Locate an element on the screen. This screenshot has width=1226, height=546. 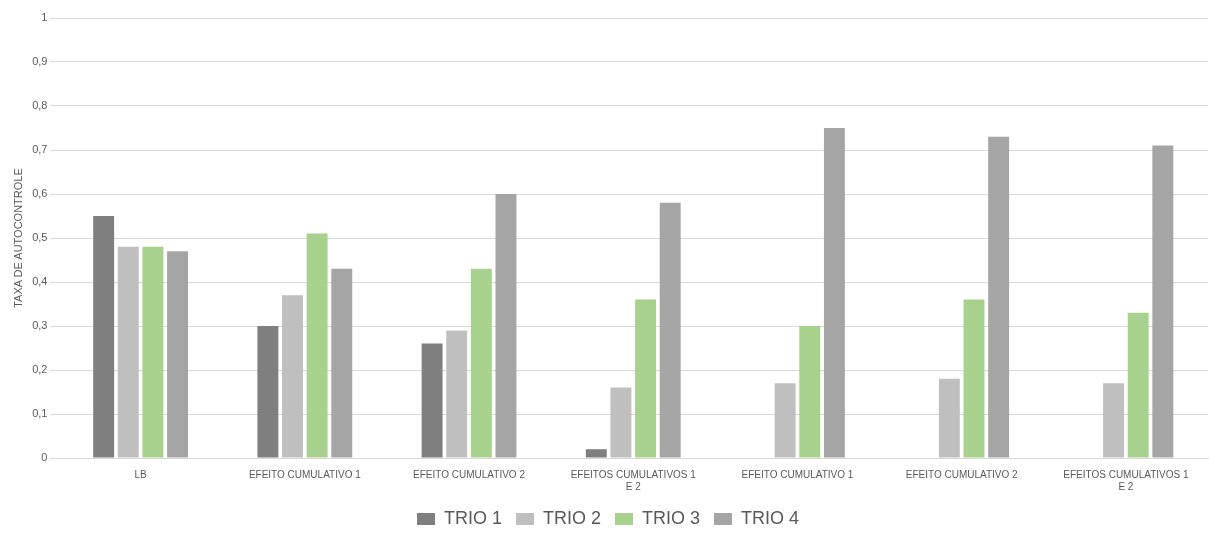
y-axis-title: TAXA DE AUTOCONTROLE is located at coordinates (17, 238).